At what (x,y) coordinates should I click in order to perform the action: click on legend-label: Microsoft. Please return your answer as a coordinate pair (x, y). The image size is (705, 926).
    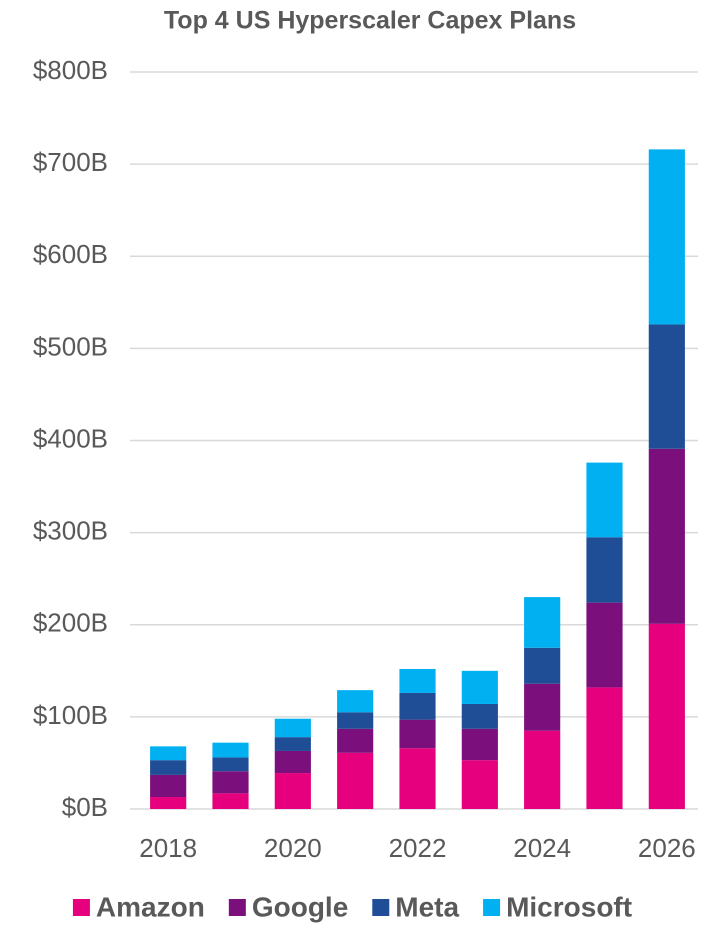
    Looking at the image, I should click on (569, 906).